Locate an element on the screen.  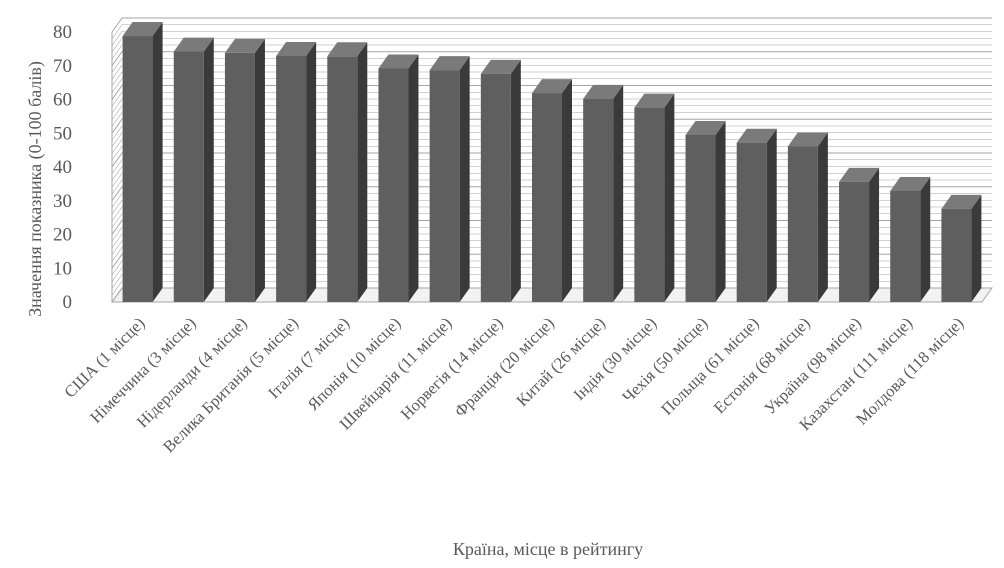
x-tick-label: Китай (26 місце) is located at coordinates (560, 361).